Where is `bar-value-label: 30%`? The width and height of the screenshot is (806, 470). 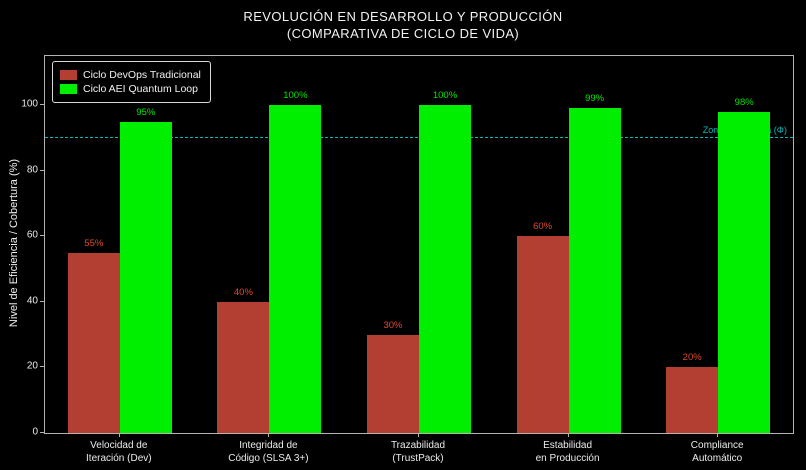 bar-value-label: 30% is located at coordinates (393, 325).